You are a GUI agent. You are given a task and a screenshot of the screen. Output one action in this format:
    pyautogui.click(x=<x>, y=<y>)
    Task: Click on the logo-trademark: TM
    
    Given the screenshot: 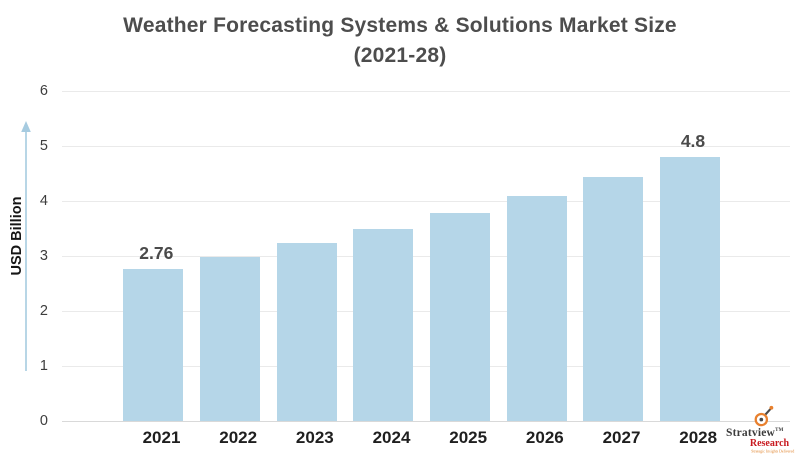 What is the action you would take?
    pyautogui.click(x=779, y=431)
    